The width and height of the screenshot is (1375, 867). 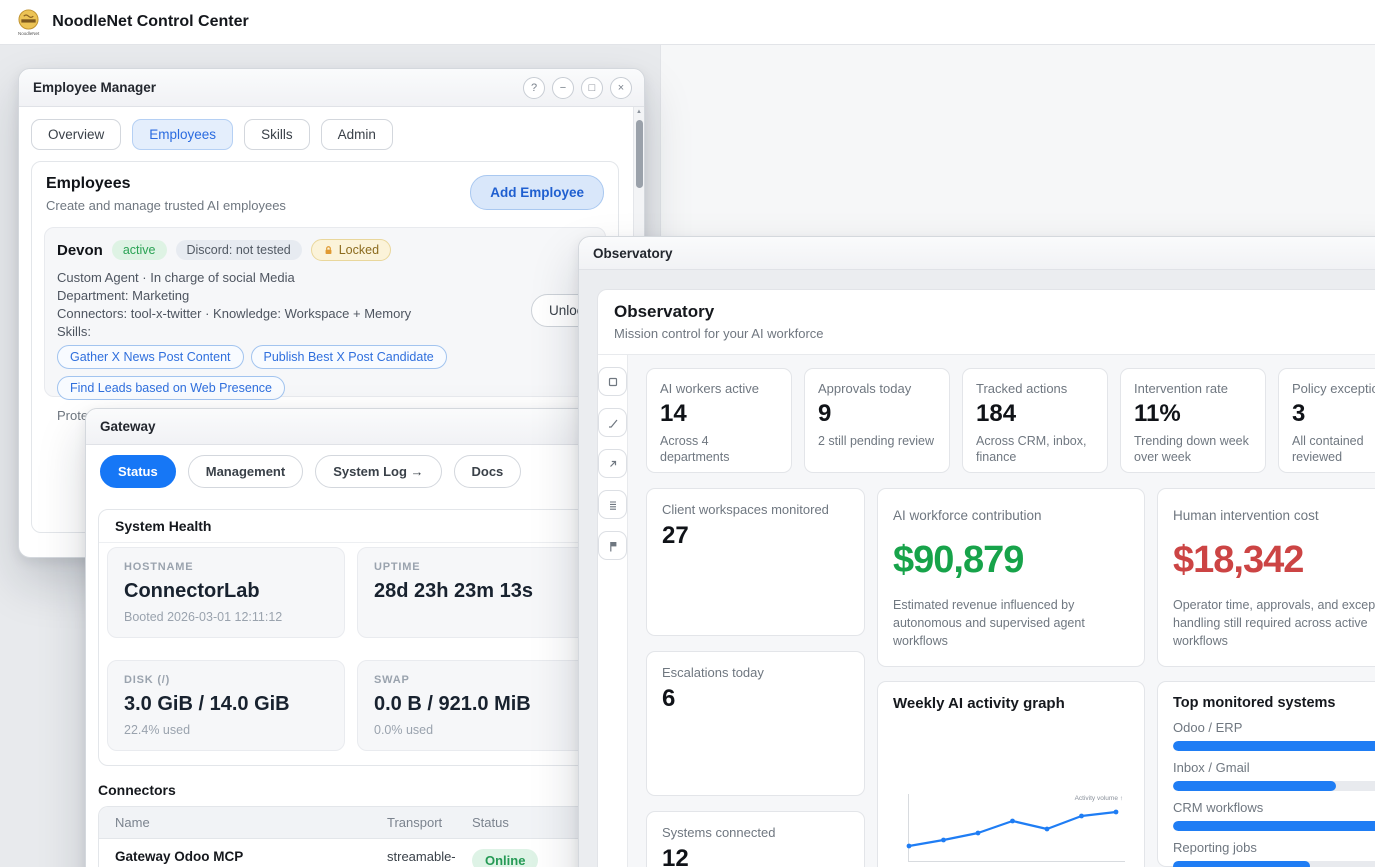 I want to click on observatory-sidebar, so click(x=613, y=611).